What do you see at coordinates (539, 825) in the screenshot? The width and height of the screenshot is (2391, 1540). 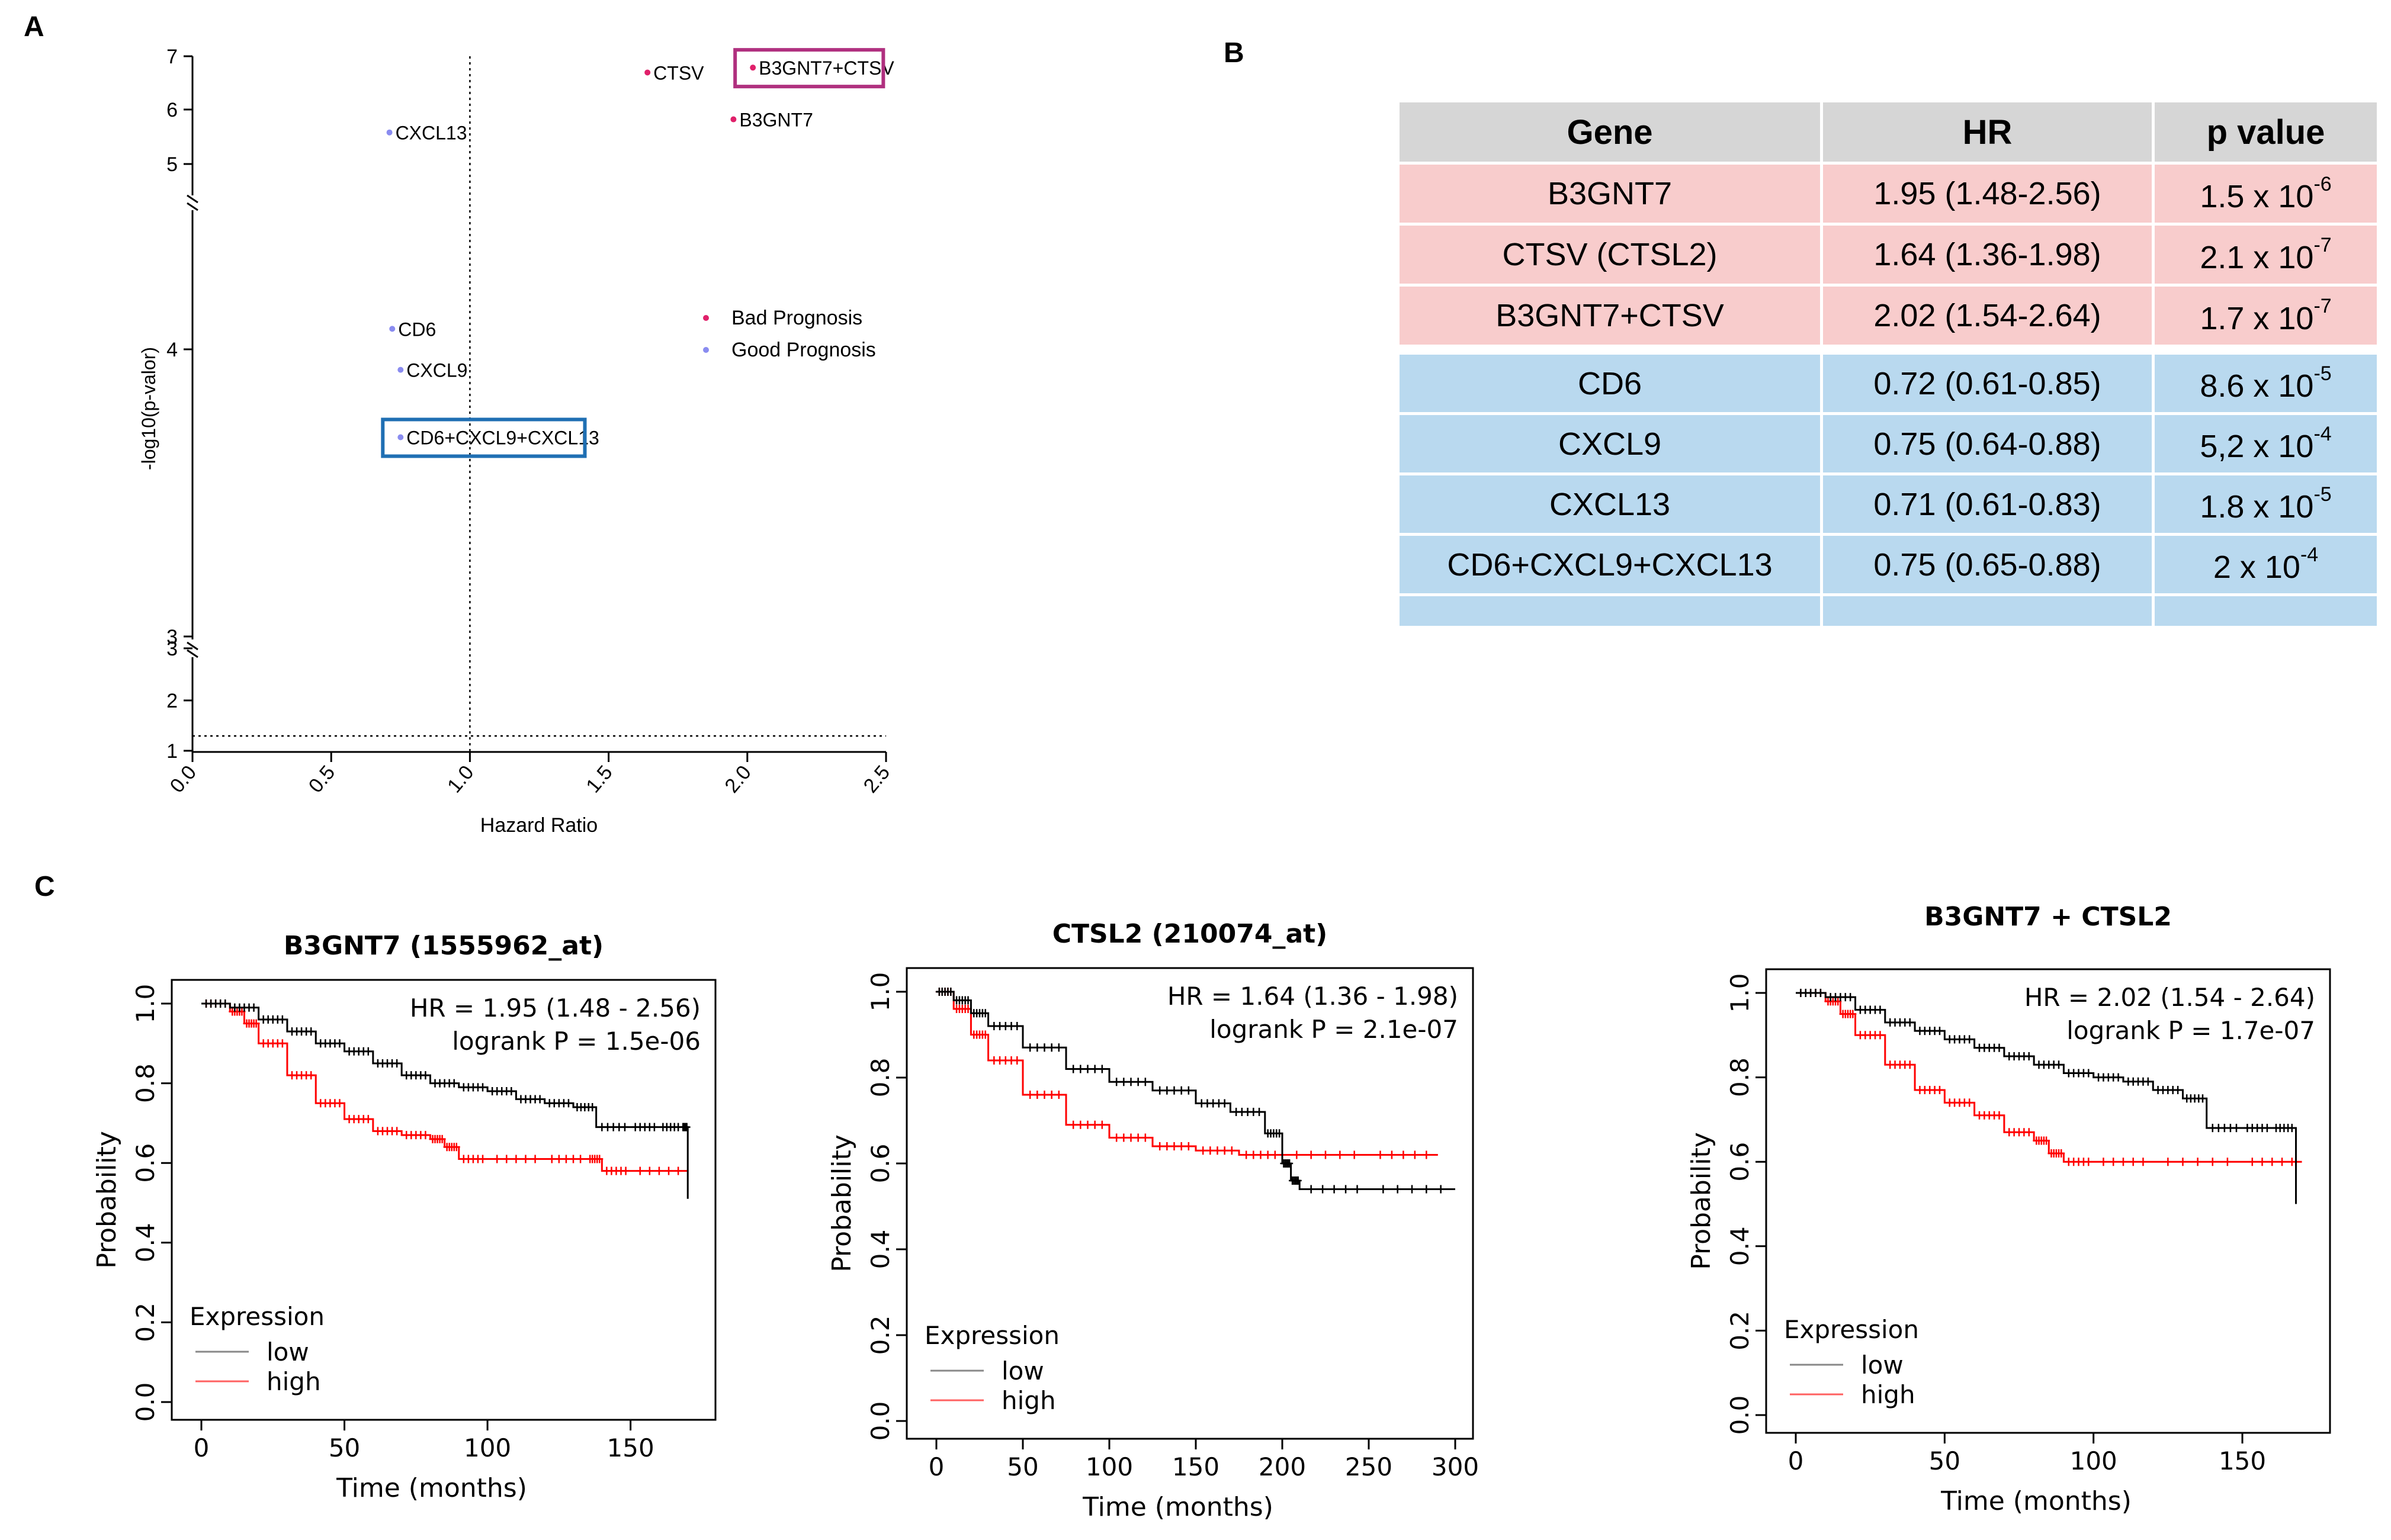 I see `x-axis-label: Hazard Ratio` at bounding box center [539, 825].